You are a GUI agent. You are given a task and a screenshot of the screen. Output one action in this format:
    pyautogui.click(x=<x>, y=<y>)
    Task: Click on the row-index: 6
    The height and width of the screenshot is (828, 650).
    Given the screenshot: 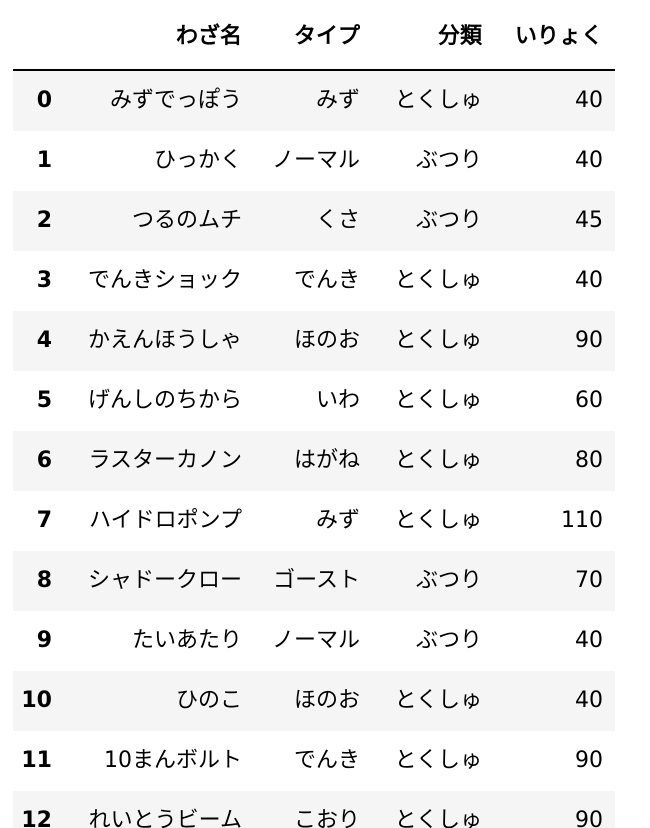 What is the action you would take?
    pyautogui.click(x=44, y=460)
    